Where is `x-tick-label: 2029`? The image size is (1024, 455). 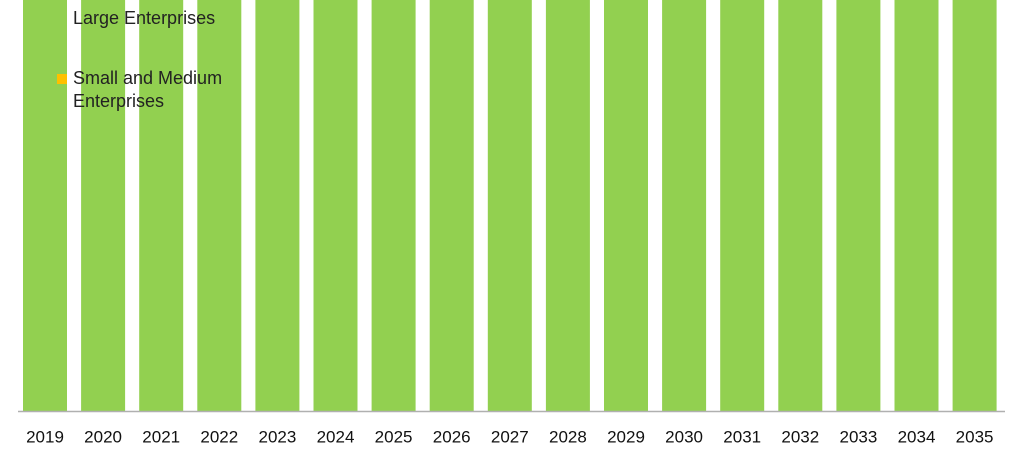
x-tick-label: 2029 is located at coordinates (626, 436).